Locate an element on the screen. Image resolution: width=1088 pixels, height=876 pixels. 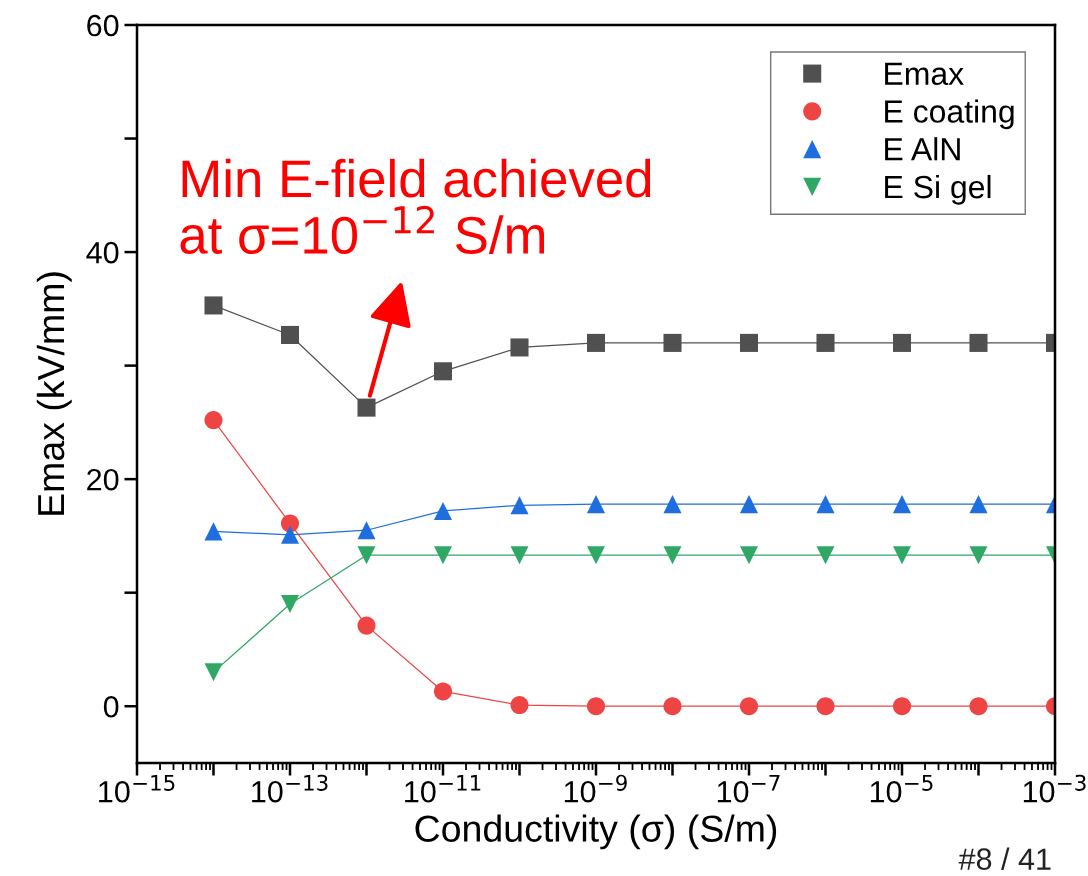
x-tick-label: 10$^{−13}$ is located at coordinates (290, 788).